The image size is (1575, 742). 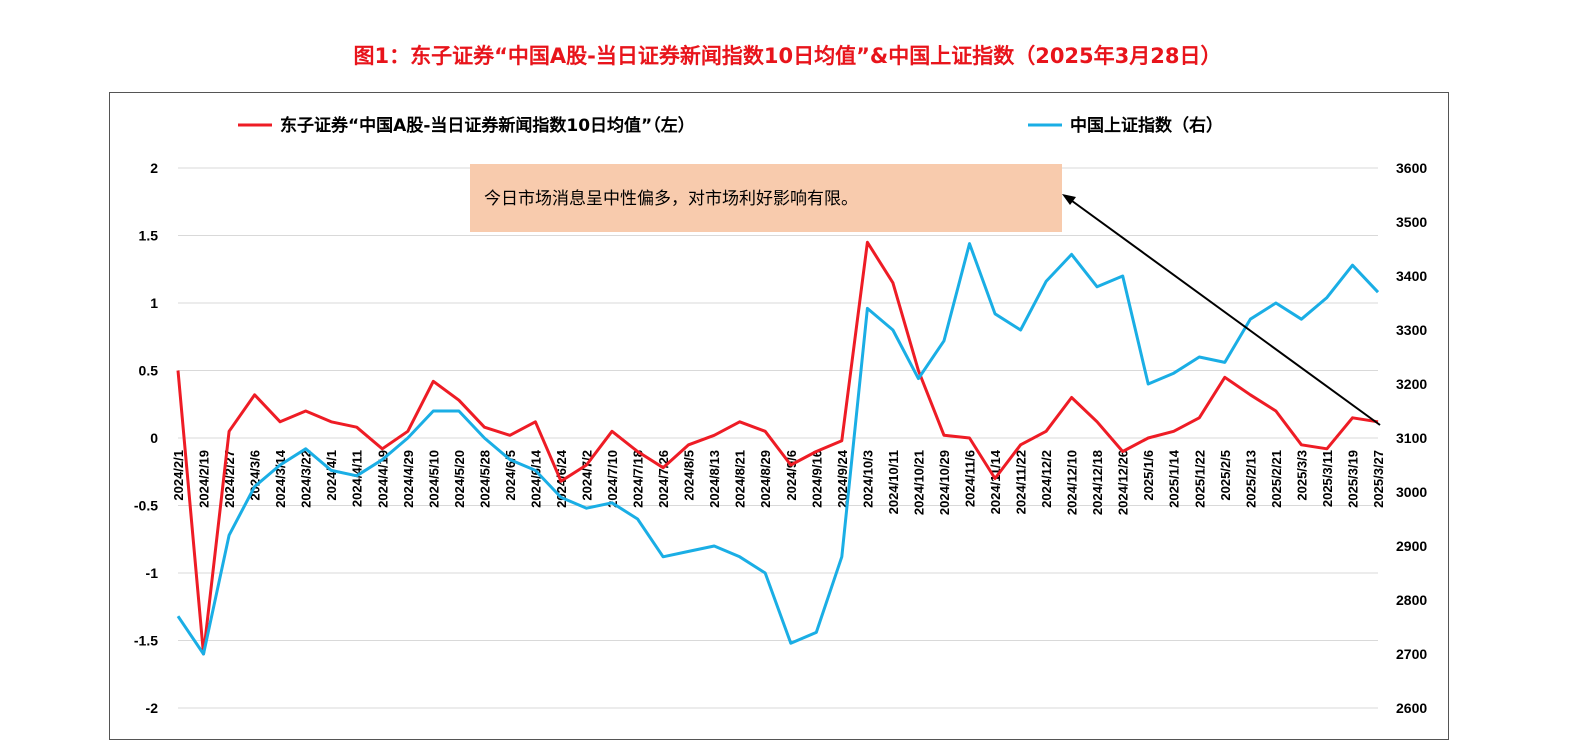 I want to click on right-tick-label: 3200, so click(x=1411, y=384).